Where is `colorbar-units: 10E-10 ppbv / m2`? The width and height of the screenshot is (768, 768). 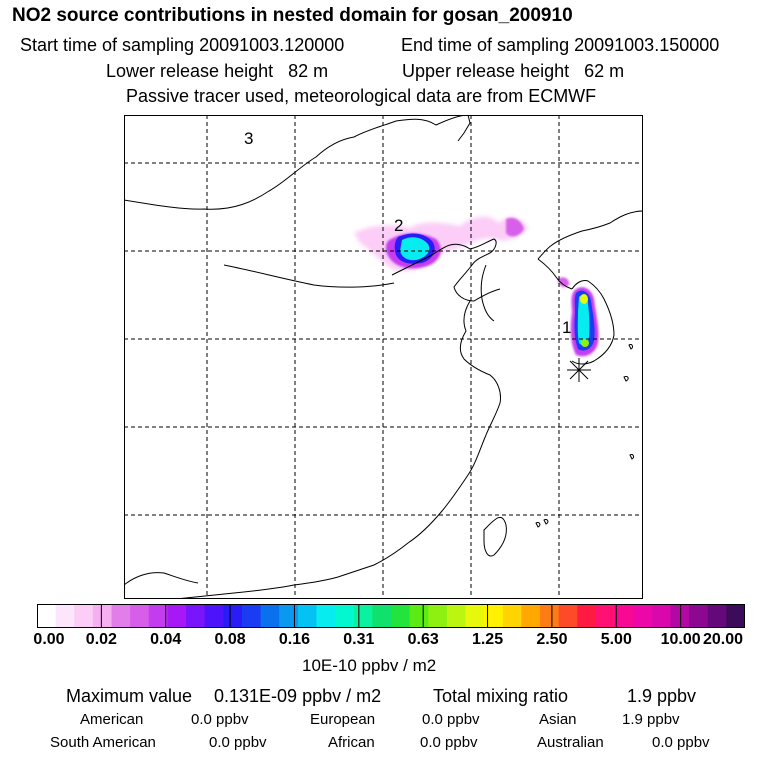
colorbar-units: 10E-10 ppbv / m2 is located at coordinates (369, 665).